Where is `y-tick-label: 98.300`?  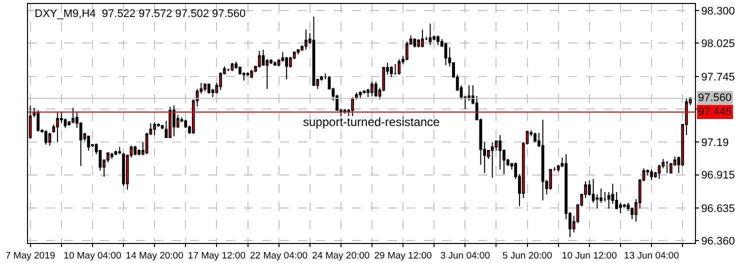 y-tick-label: 98.300 is located at coordinates (718, 11).